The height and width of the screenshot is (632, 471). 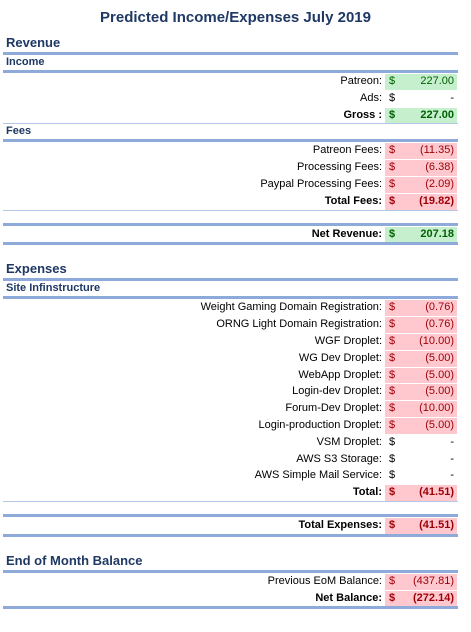 I want to click on row-label: Processing Fees:, so click(x=339, y=167).